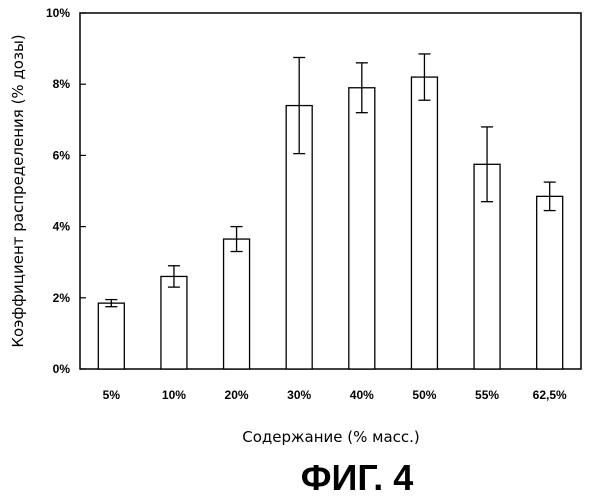  I want to click on x-tick-label: 50%, so click(424, 395).